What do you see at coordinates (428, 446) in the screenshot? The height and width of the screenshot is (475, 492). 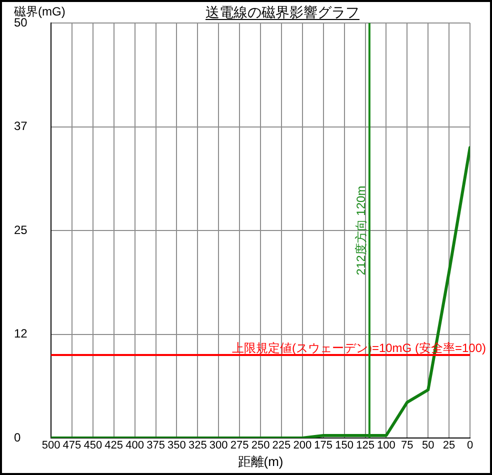 I see `x-tick-label: 50` at bounding box center [428, 446].